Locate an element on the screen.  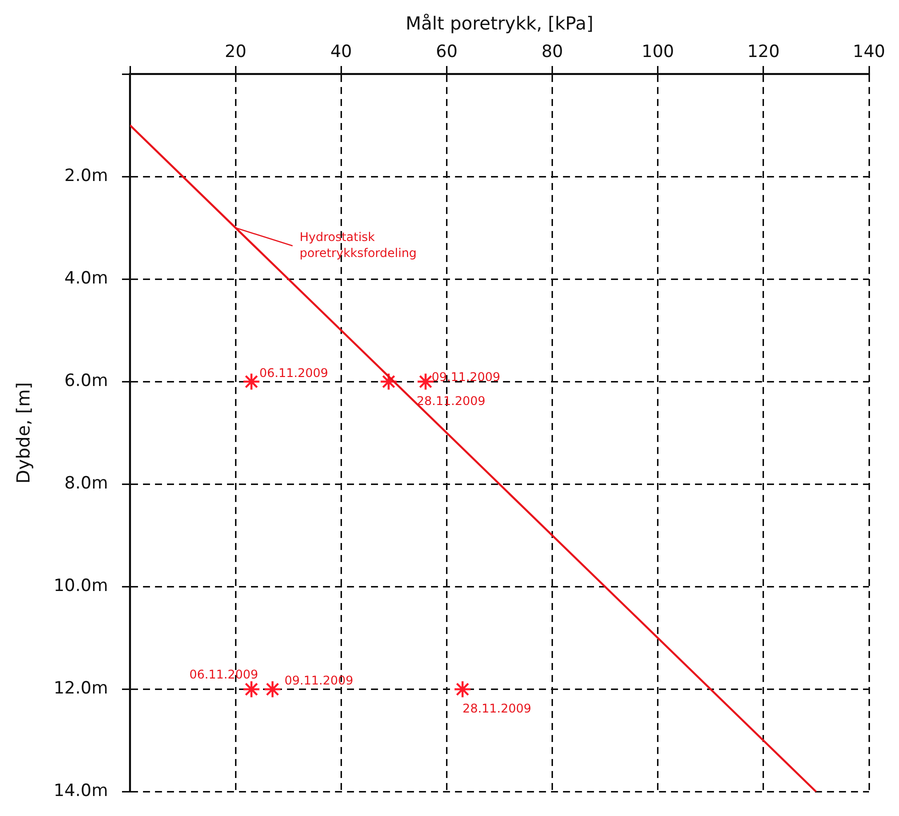
x-tick-label: 80 is located at coordinates (552, 52).